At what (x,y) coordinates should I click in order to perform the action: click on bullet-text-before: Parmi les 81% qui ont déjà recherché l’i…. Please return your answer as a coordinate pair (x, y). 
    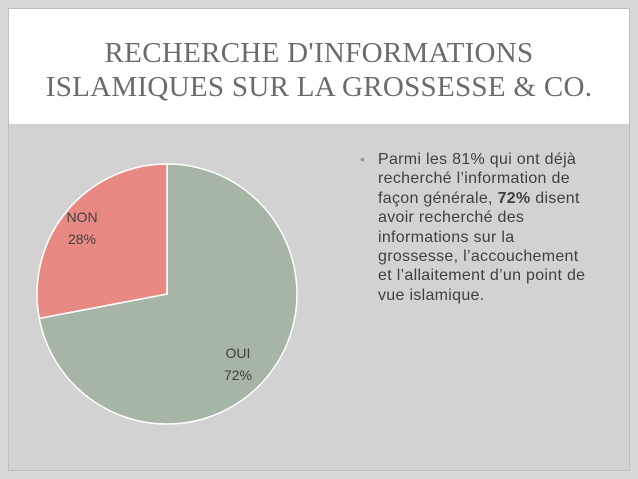
    Looking at the image, I should click on (477, 179).